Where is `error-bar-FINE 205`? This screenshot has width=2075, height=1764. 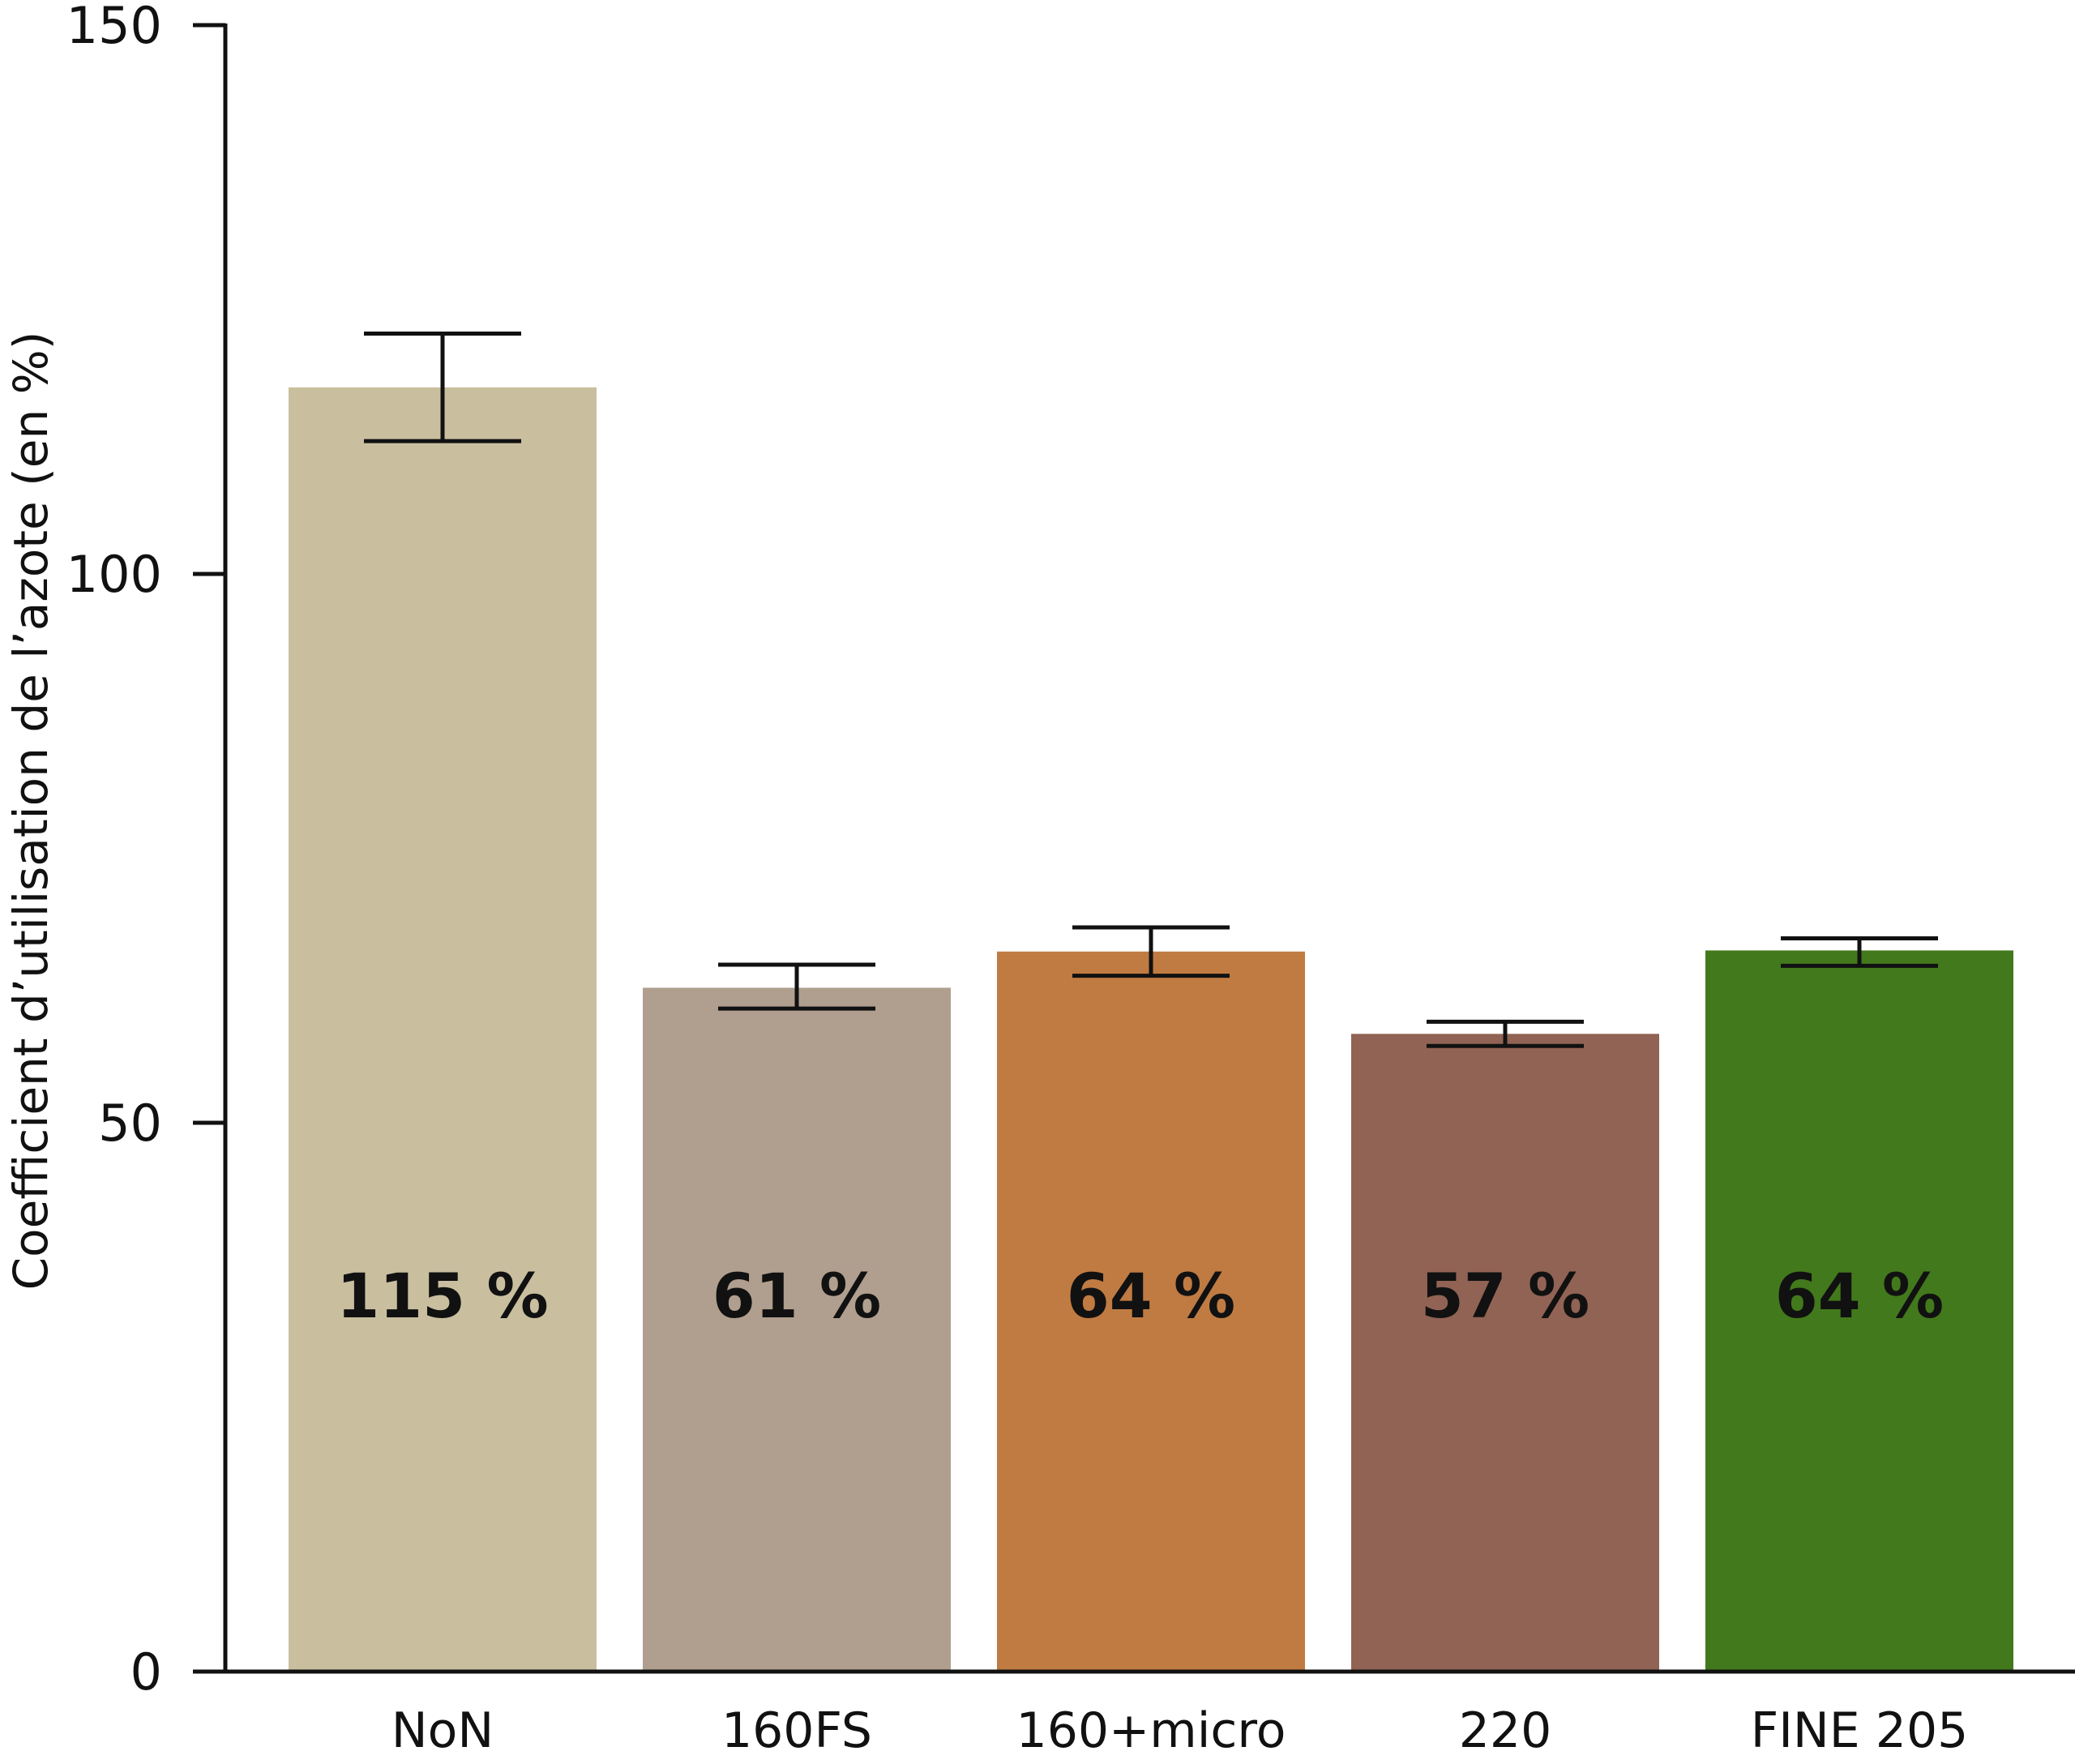 error-bar-FINE 205 is located at coordinates (1860, 952).